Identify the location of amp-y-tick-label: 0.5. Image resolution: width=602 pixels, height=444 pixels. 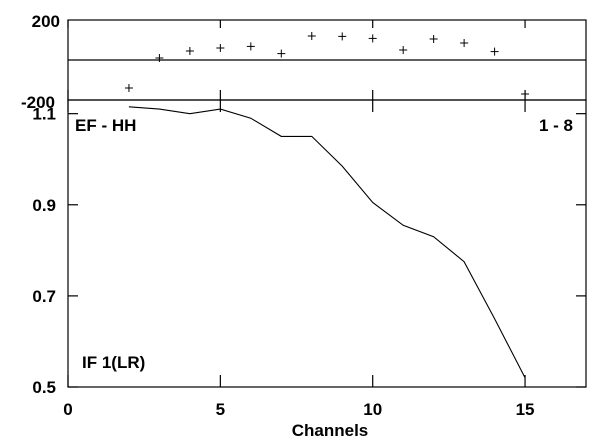
(44, 387).